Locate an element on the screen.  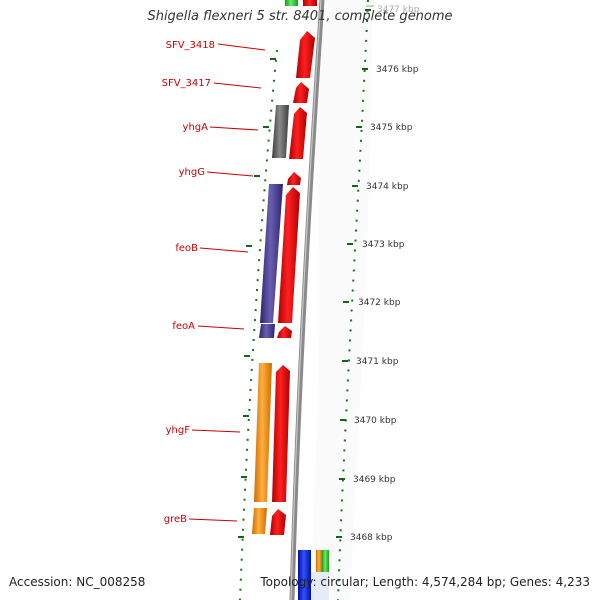
forward-strand-genes is located at coordinates (293, 267).